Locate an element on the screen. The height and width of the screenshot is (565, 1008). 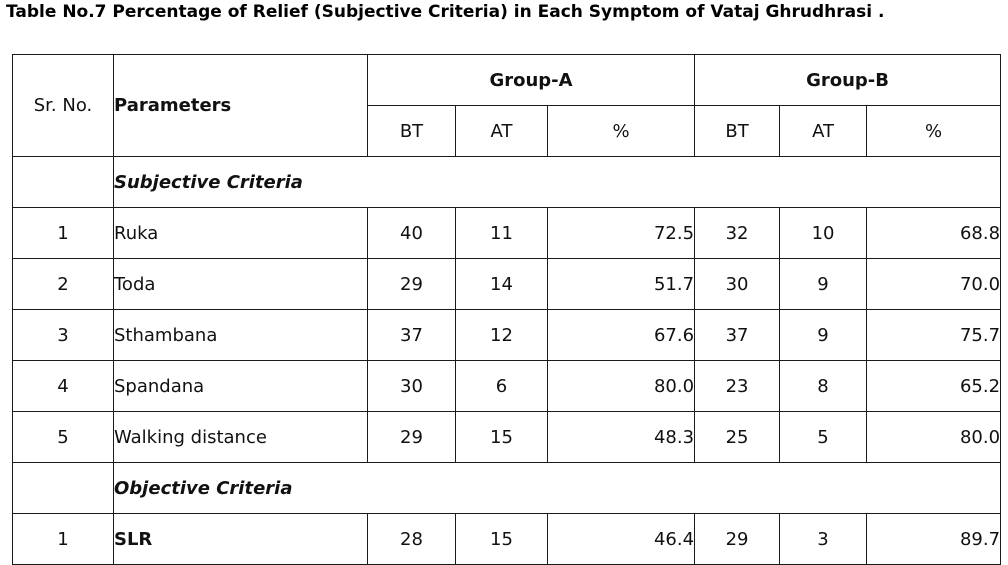
group-b-bt-cell: 25 is located at coordinates (737, 437).